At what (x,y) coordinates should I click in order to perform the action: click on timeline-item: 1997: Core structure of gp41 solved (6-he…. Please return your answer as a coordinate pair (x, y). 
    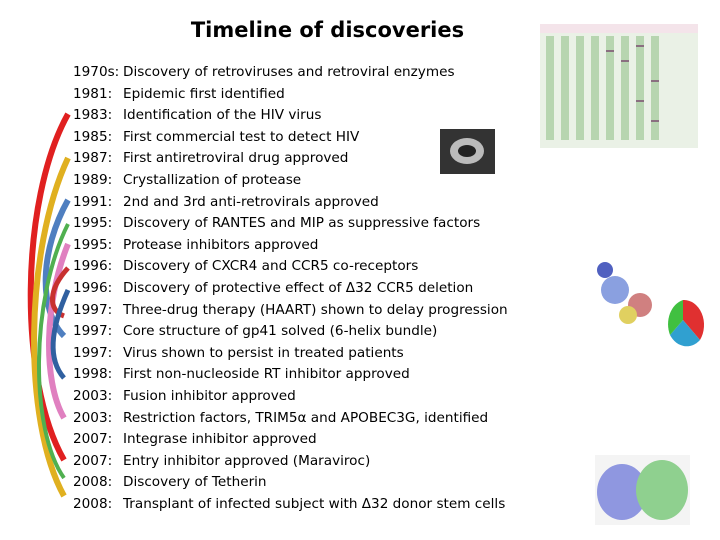
    Looking at the image, I should click on (255, 331).